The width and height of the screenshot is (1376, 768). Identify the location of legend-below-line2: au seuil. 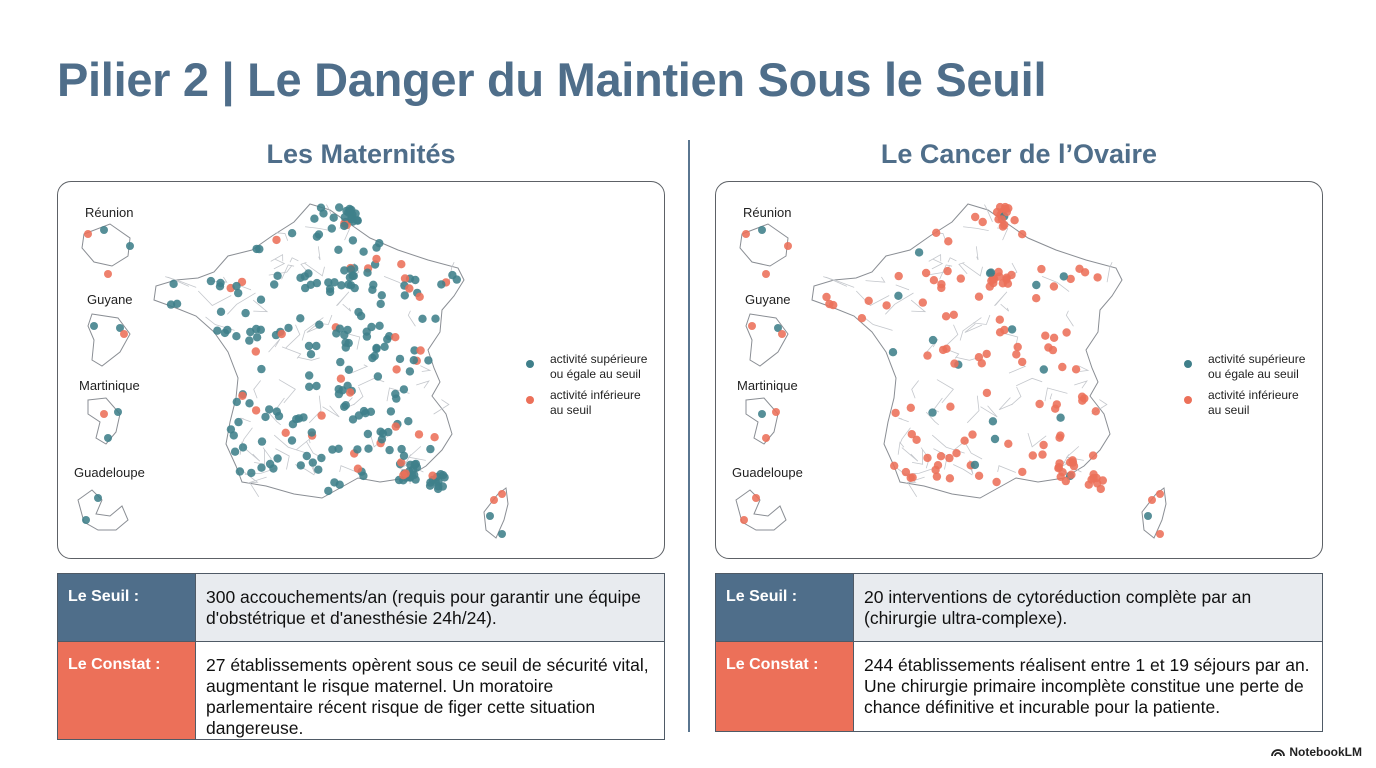
(570, 410).